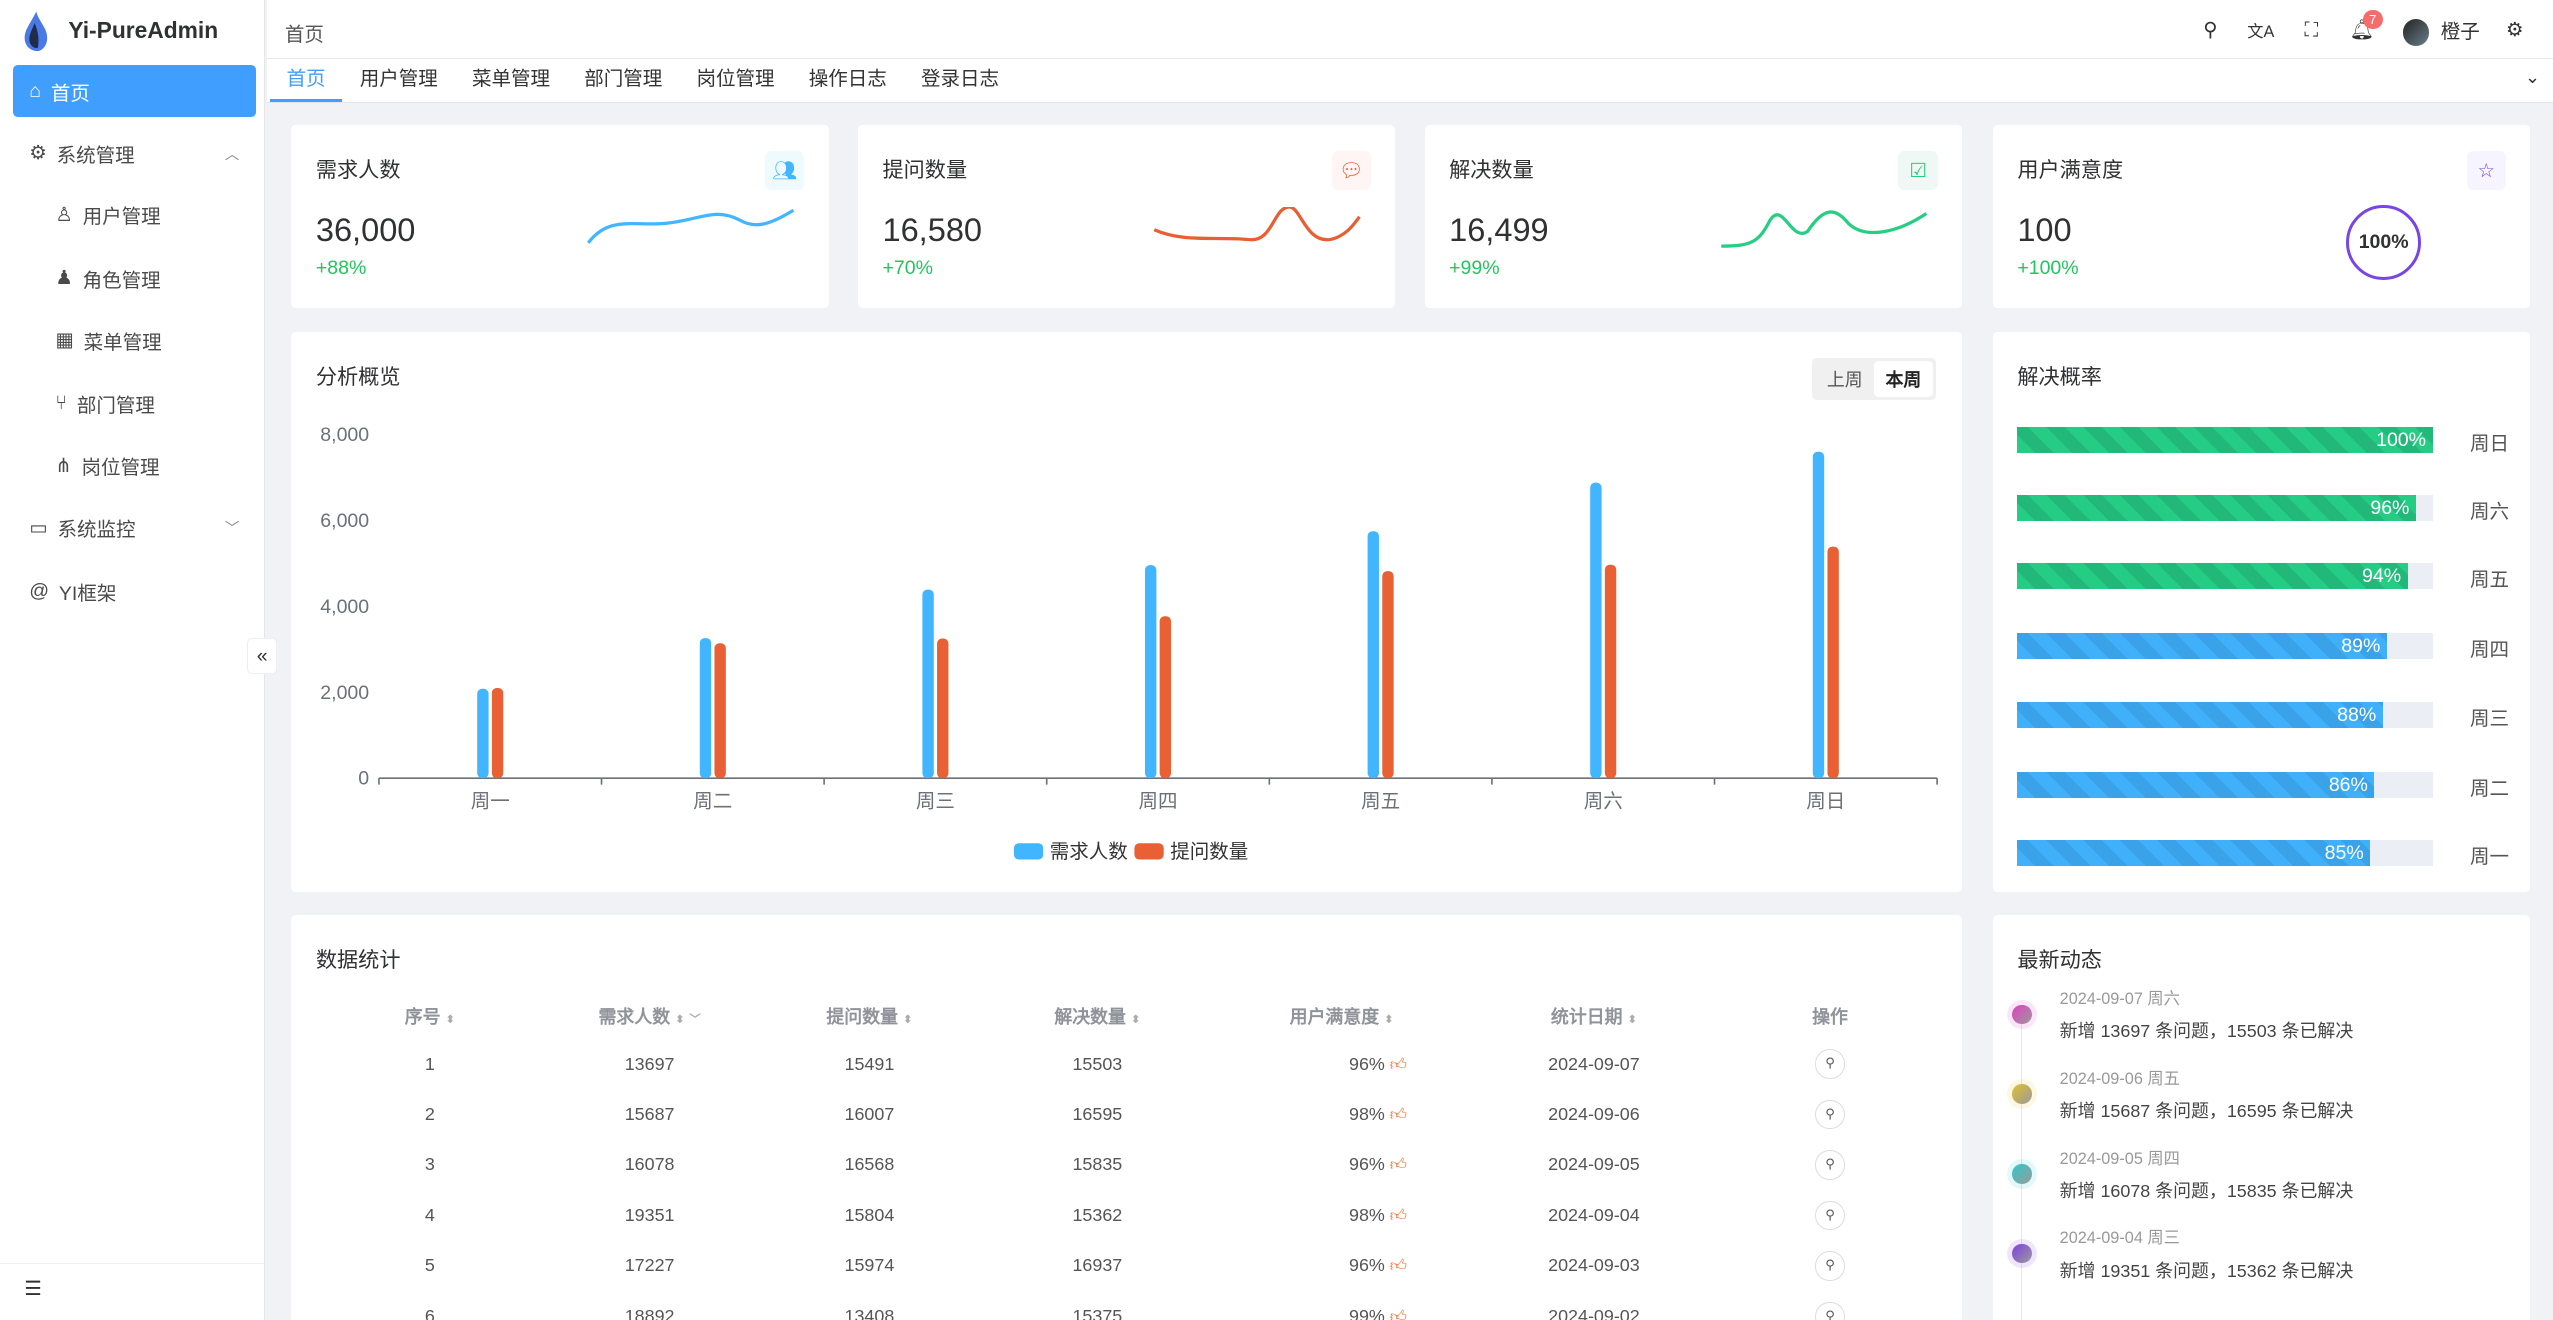 The height and width of the screenshot is (1320, 2553). Describe the element at coordinates (869, 1215) in the screenshot. I see `table-cell: 15804` at that location.